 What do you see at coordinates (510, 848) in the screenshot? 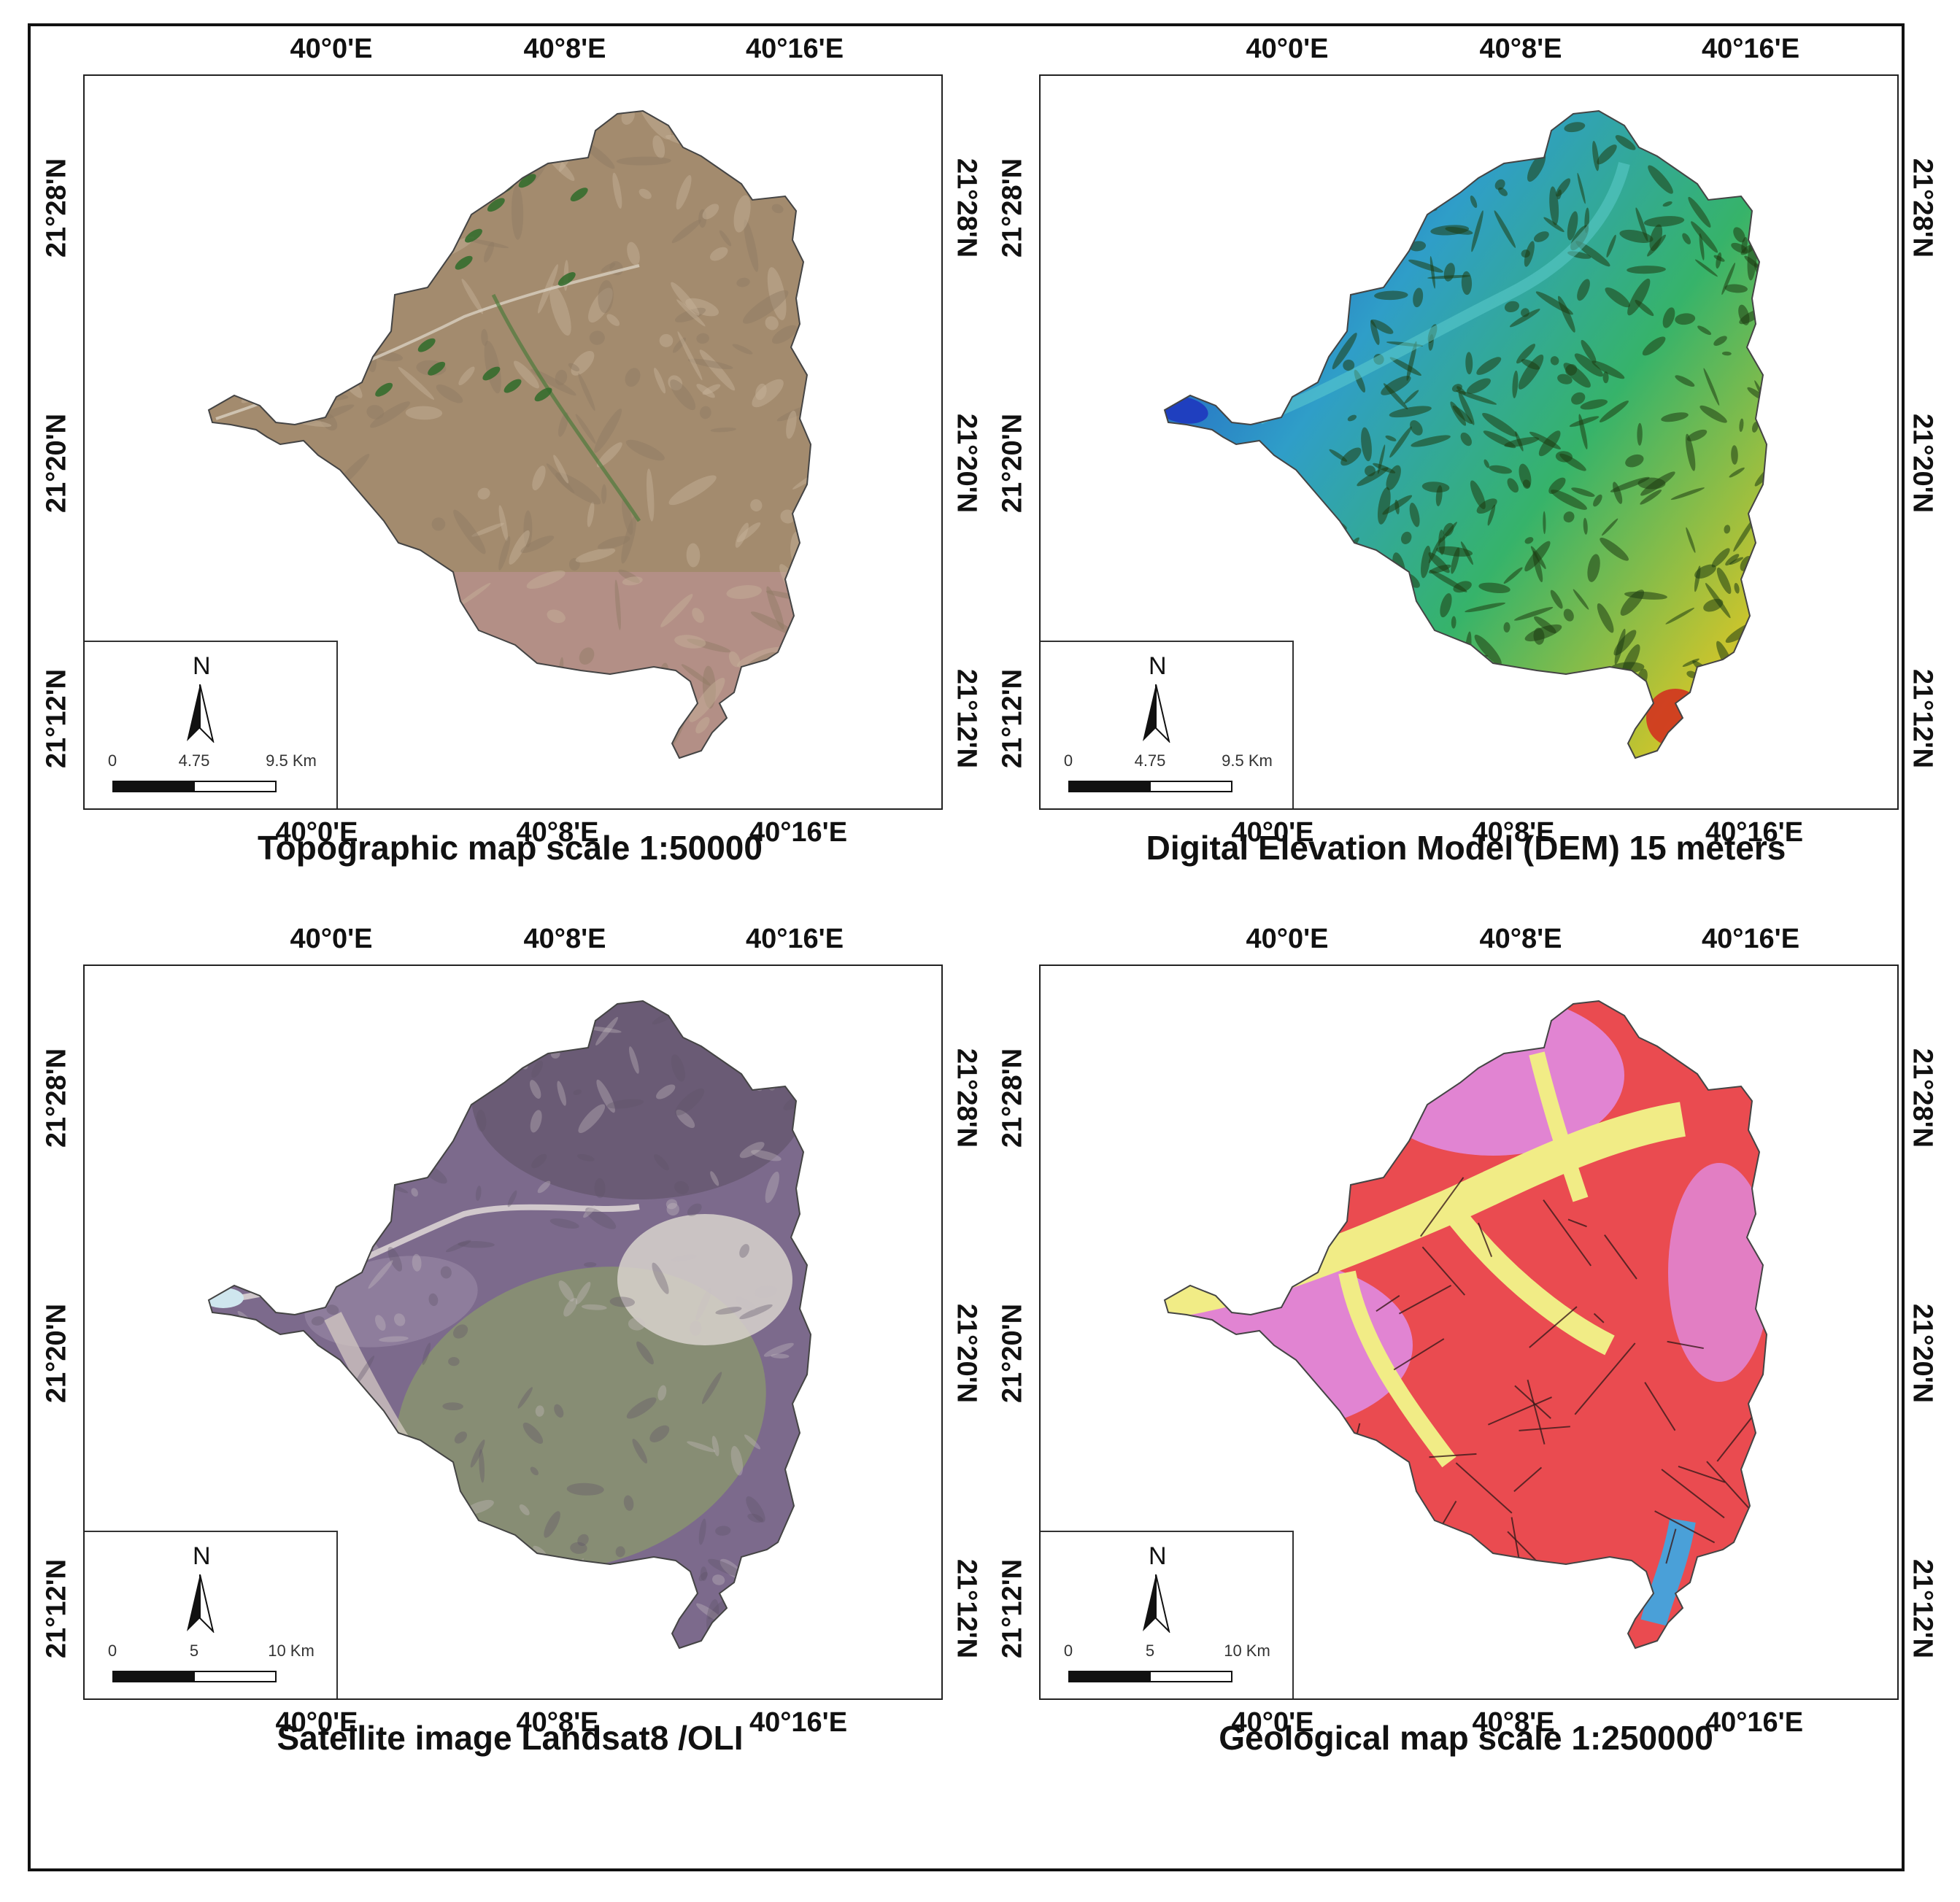
I see `panel-caption: Topographic map scale 1:50000` at bounding box center [510, 848].